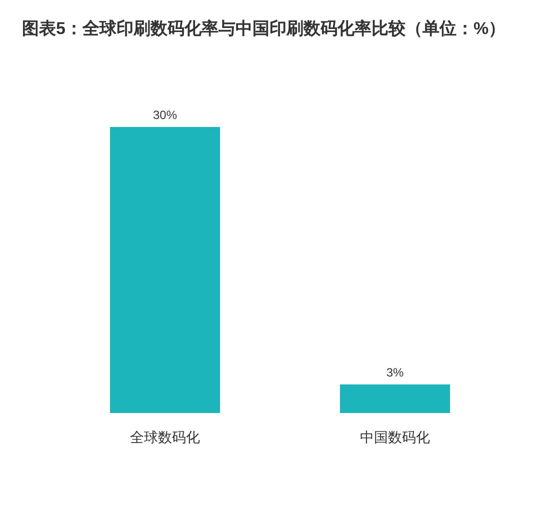 This screenshot has width=560, height=510. I want to click on data-label: 30%, so click(165, 115).